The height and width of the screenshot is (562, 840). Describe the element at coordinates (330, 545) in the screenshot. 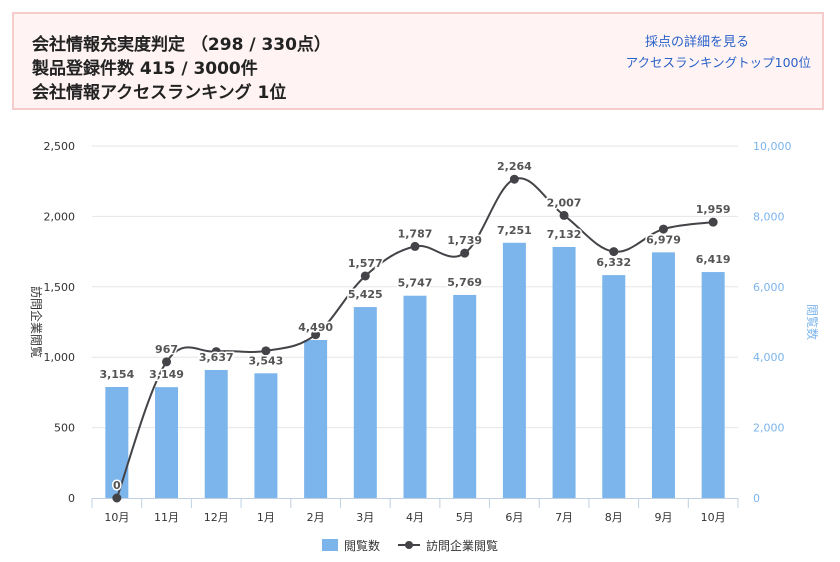

I see `legend-bar-swatch` at that location.